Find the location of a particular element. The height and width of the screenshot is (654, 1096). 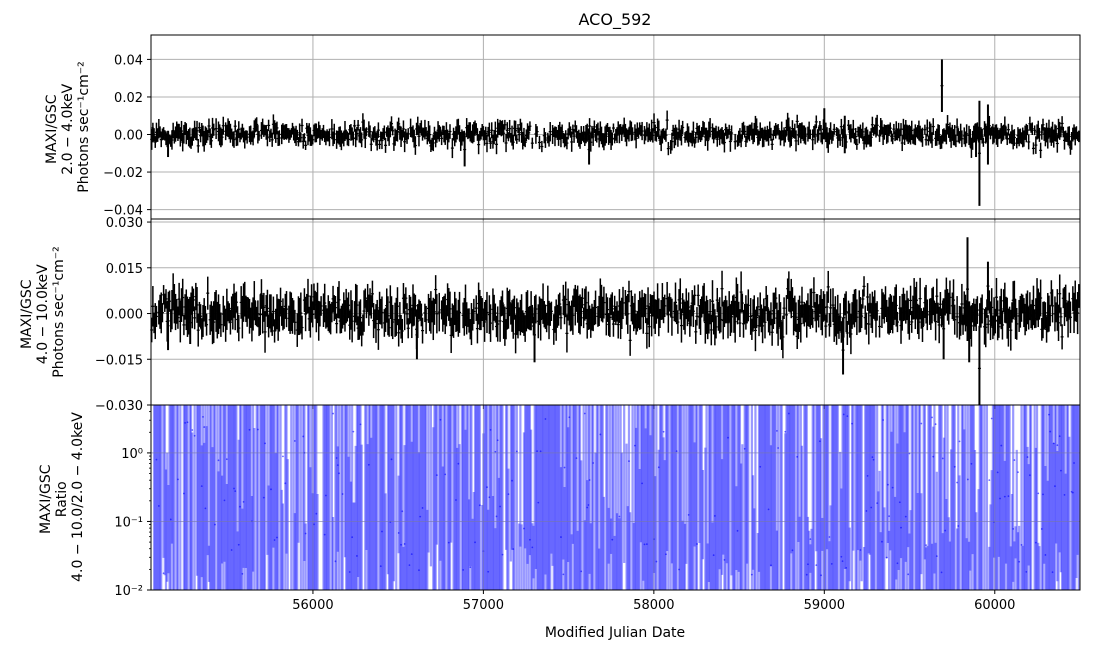

panel-1-ylabel: MAXI/GSC 2.0 − 4.0keV Photons sec⁻¹cm⁻² is located at coordinates (68, 127).